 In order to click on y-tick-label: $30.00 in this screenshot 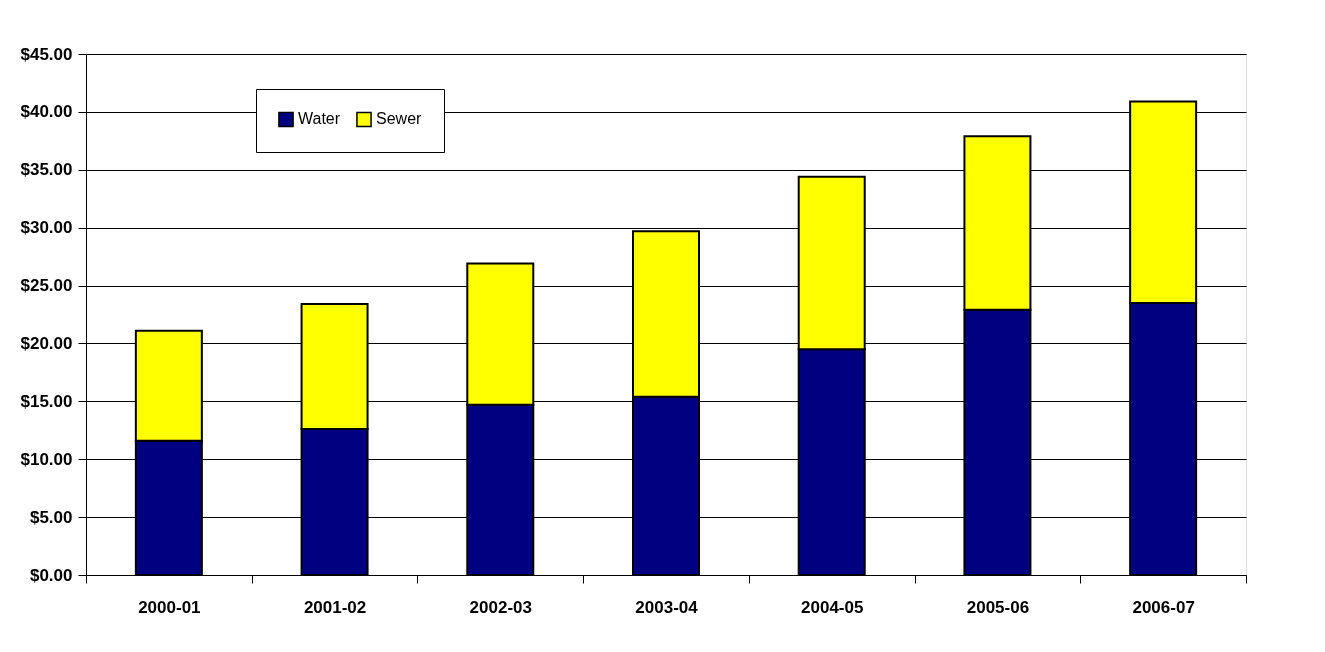, I will do `click(46, 228)`.